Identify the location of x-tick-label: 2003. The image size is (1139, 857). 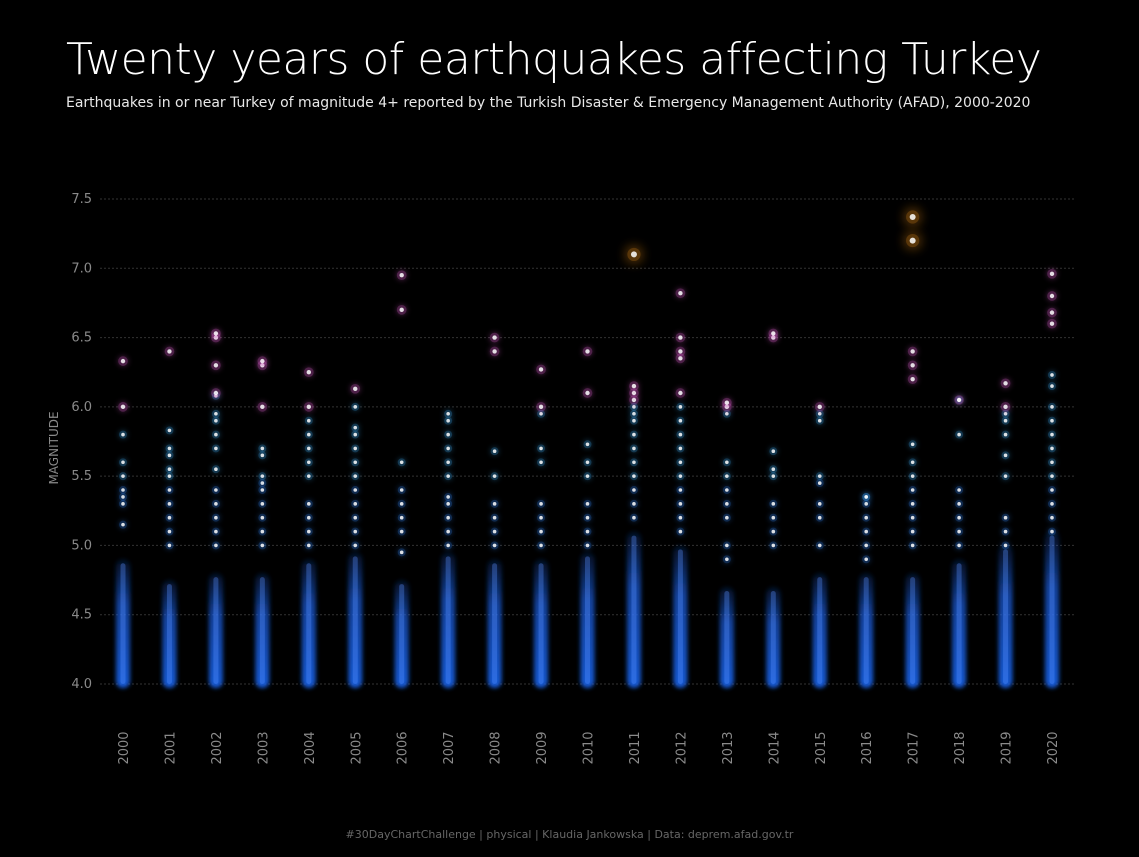
(263, 747).